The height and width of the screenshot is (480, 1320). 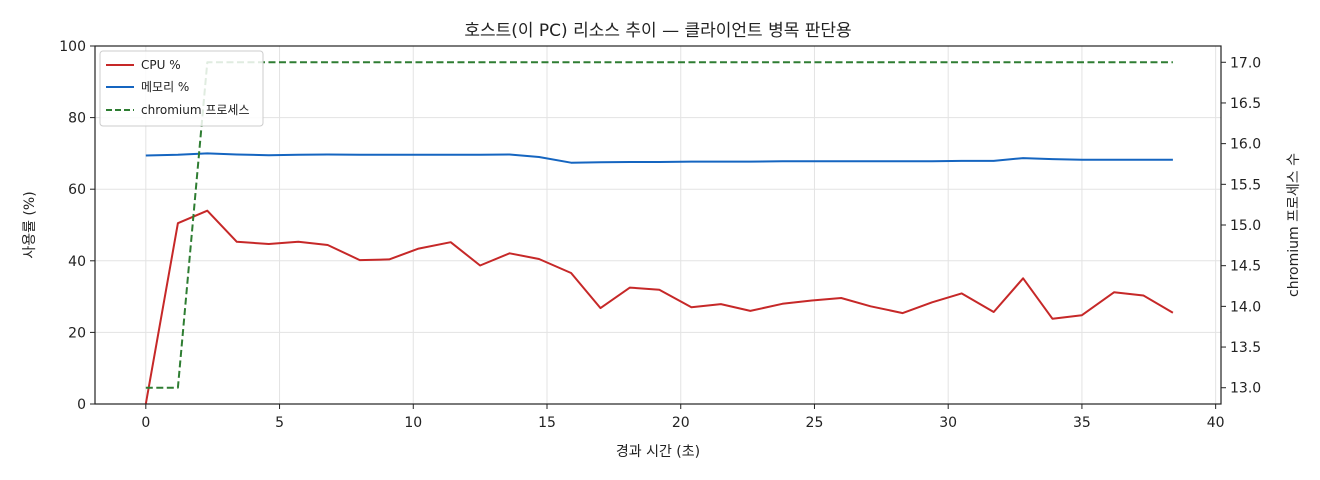 I want to click on y2-tick-label: 14.5, so click(x=1245, y=267).